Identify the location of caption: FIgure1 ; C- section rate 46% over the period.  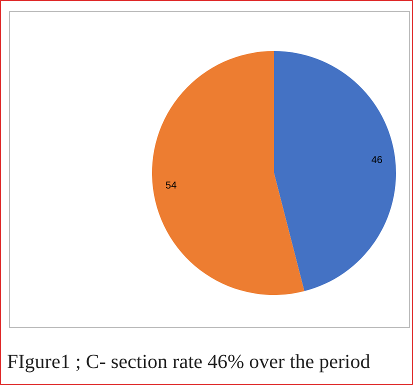
(188, 362).